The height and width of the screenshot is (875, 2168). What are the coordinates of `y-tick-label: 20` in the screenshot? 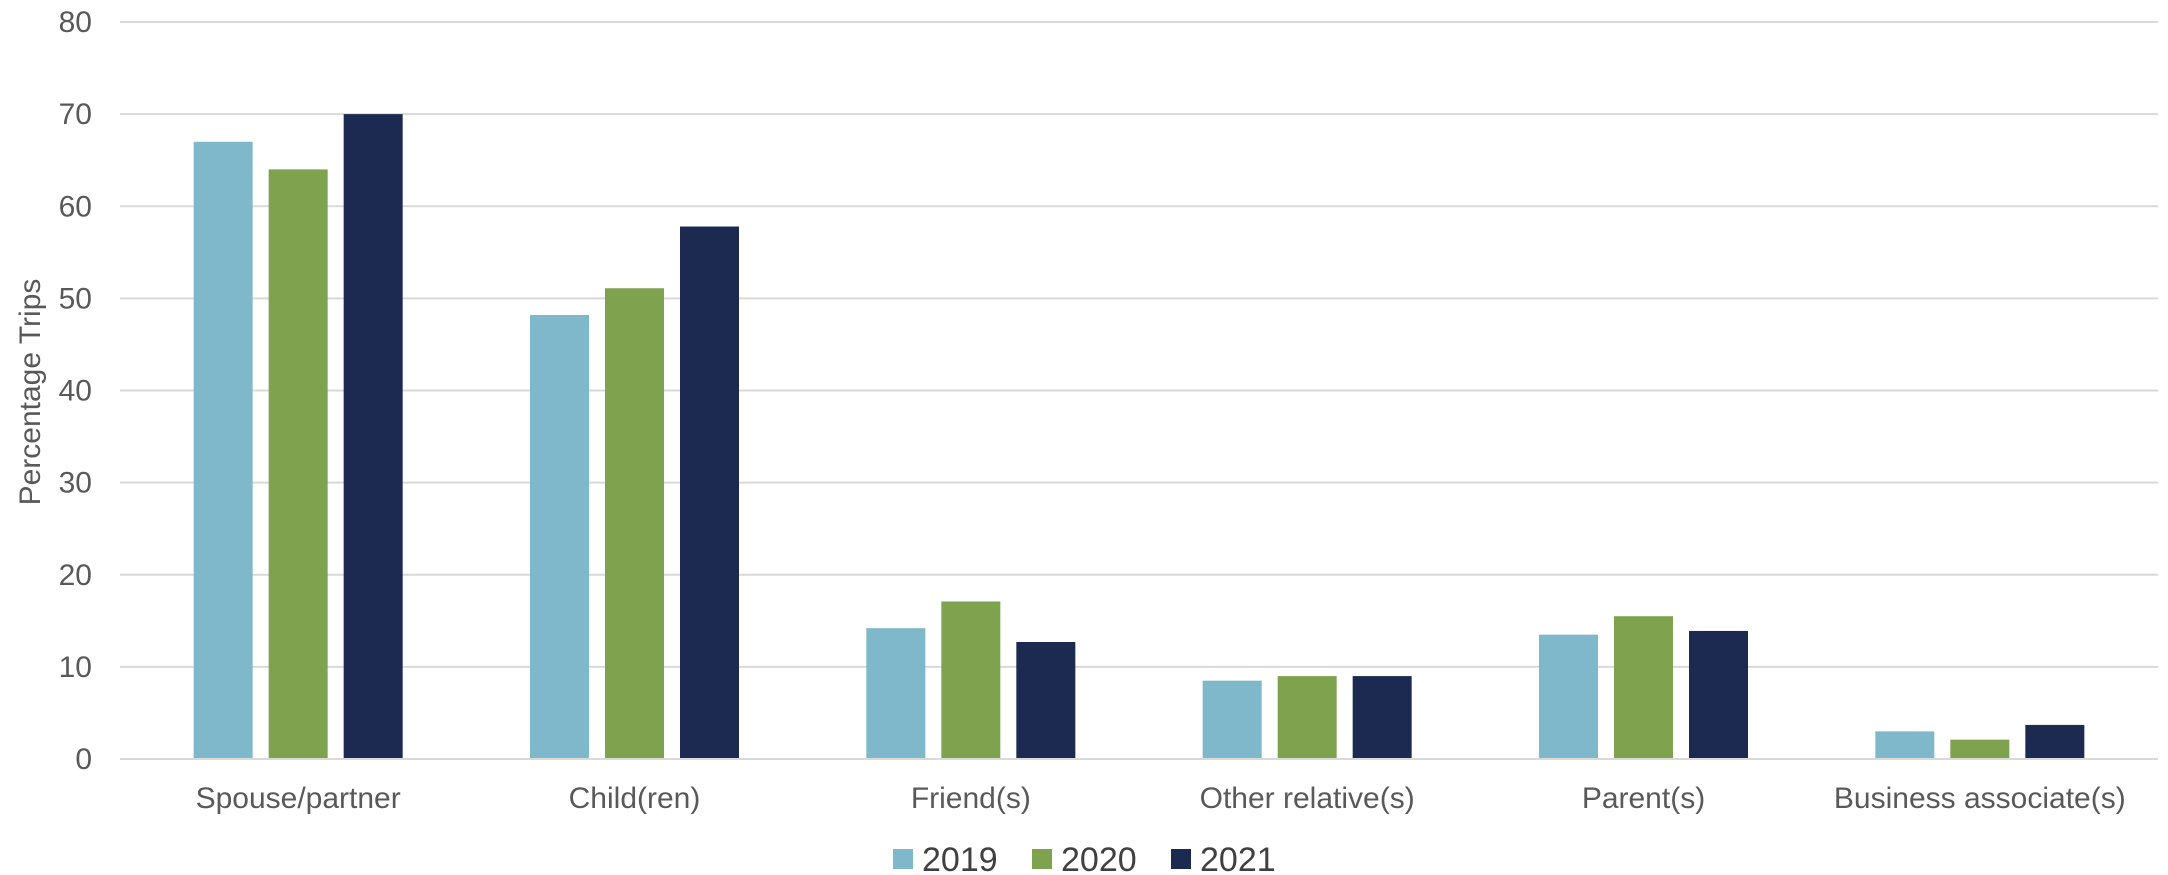 It's located at (75, 575).